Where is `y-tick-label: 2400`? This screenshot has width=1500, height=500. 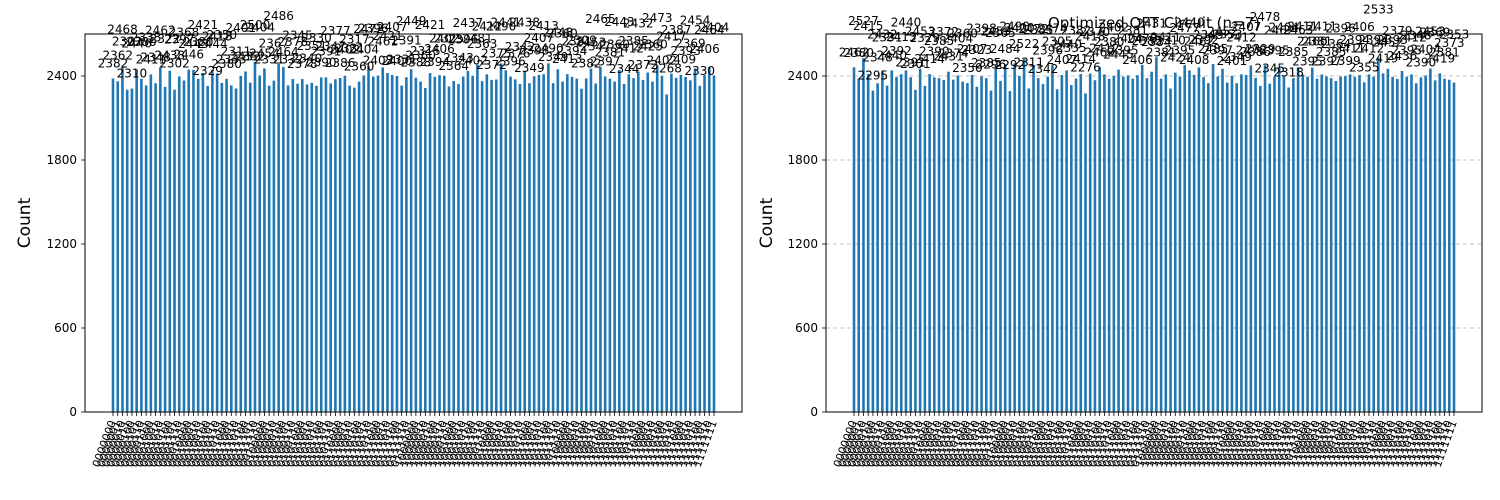 y-tick-label: 2400 is located at coordinates (802, 76).